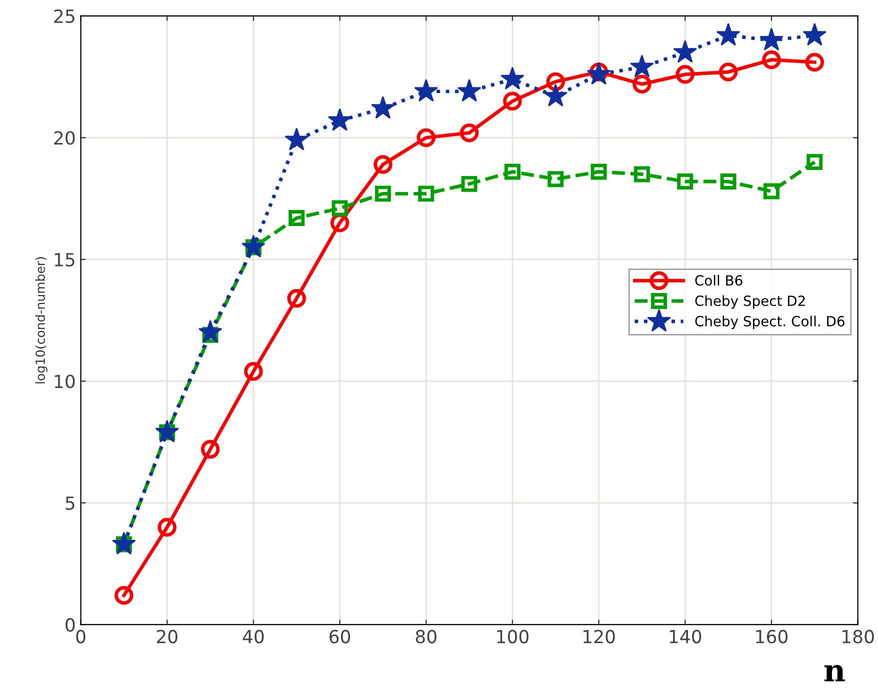 The width and height of the screenshot is (878, 694). What do you see at coordinates (64, 260) in the screenshot?
I see `y-tick-label: 15` at bounding box center [64, 260].